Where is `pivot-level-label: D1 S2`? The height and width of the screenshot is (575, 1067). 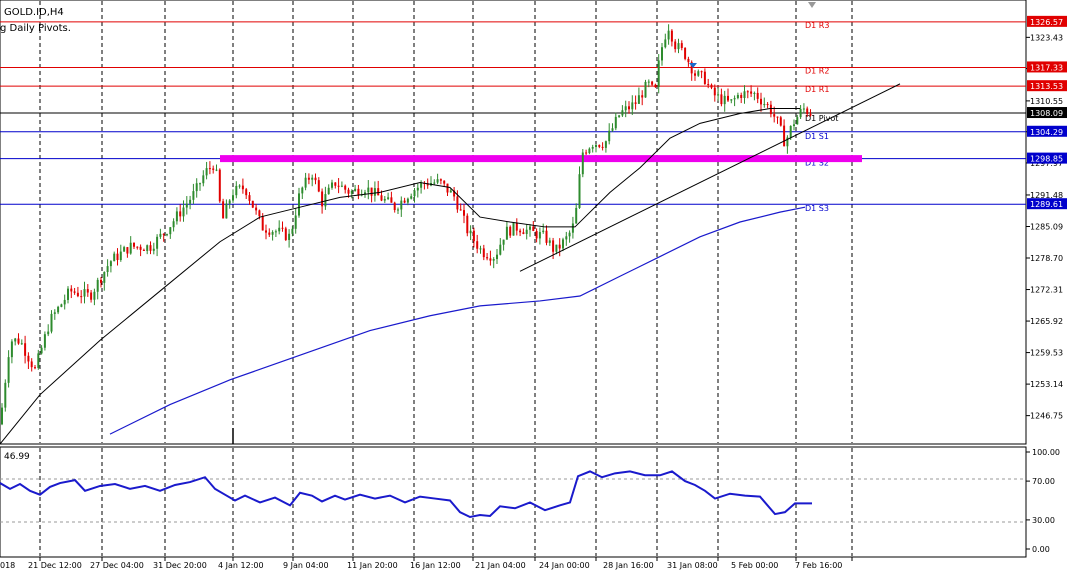
pivot-level-label: D1 S2 is located at coordinates (817, 163).